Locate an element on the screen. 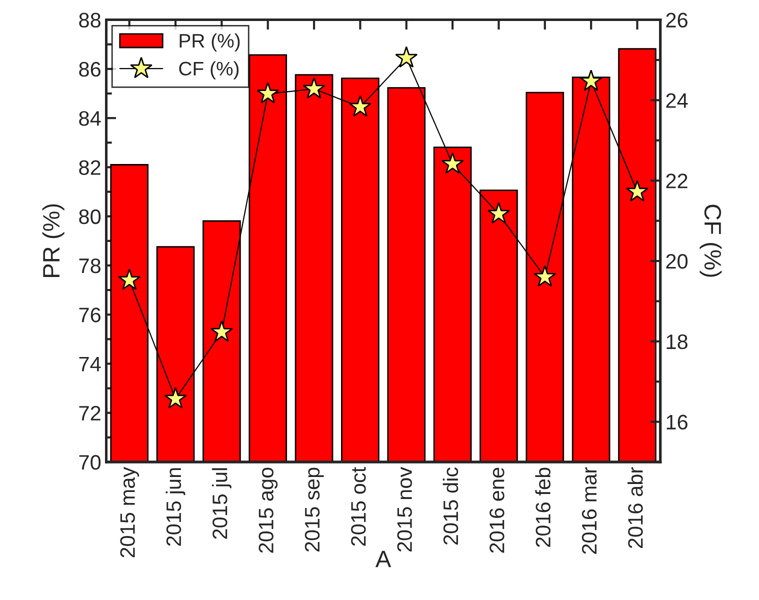  x-tick-label: 2015 nov is located at coordinates (404, 509).